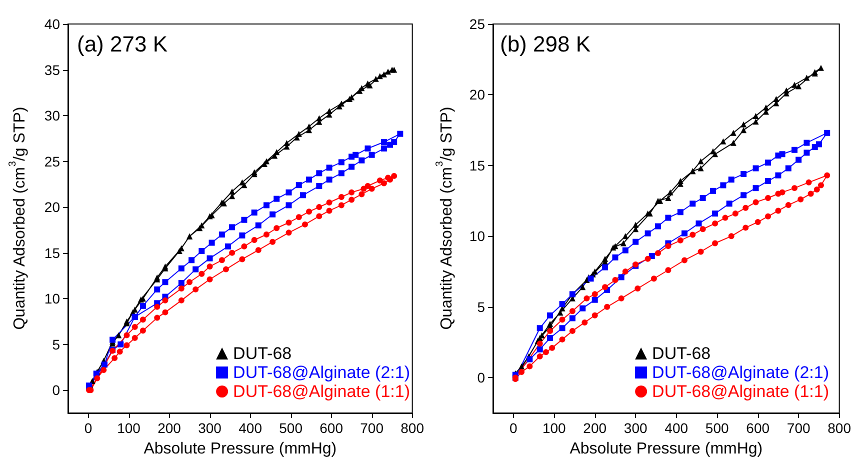  I want to click on y-tick-label: 40, so click(52, 24).